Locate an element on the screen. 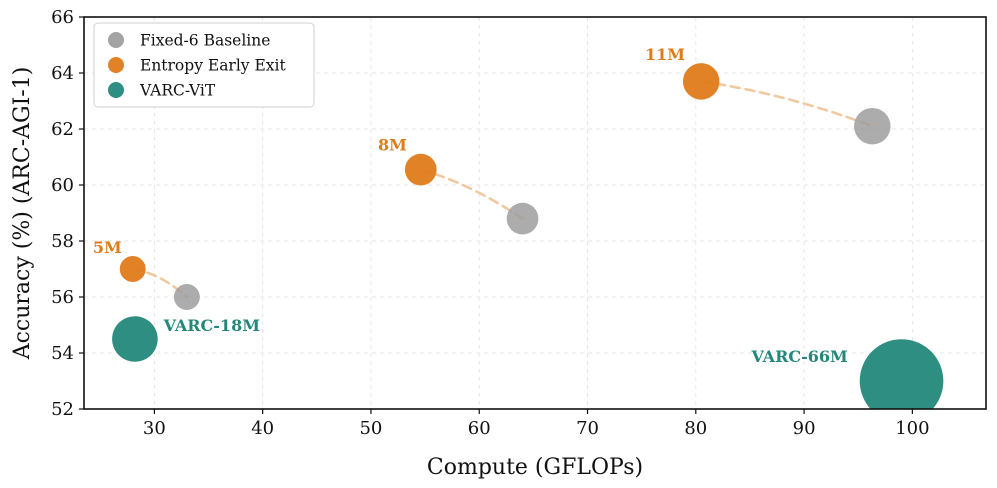 This screenshot has height=488, width=997. point-label: 8M is located at coordinates (392, 145).